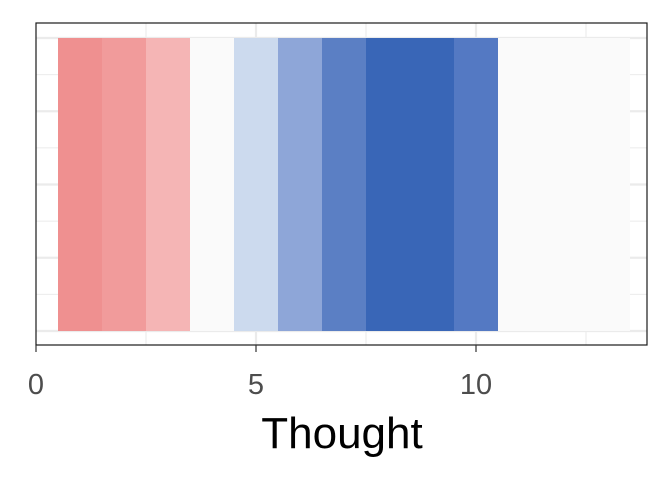 This screenshot has height=480, width=672. I want to click on x-tick-label: 0, so click(36, 385).